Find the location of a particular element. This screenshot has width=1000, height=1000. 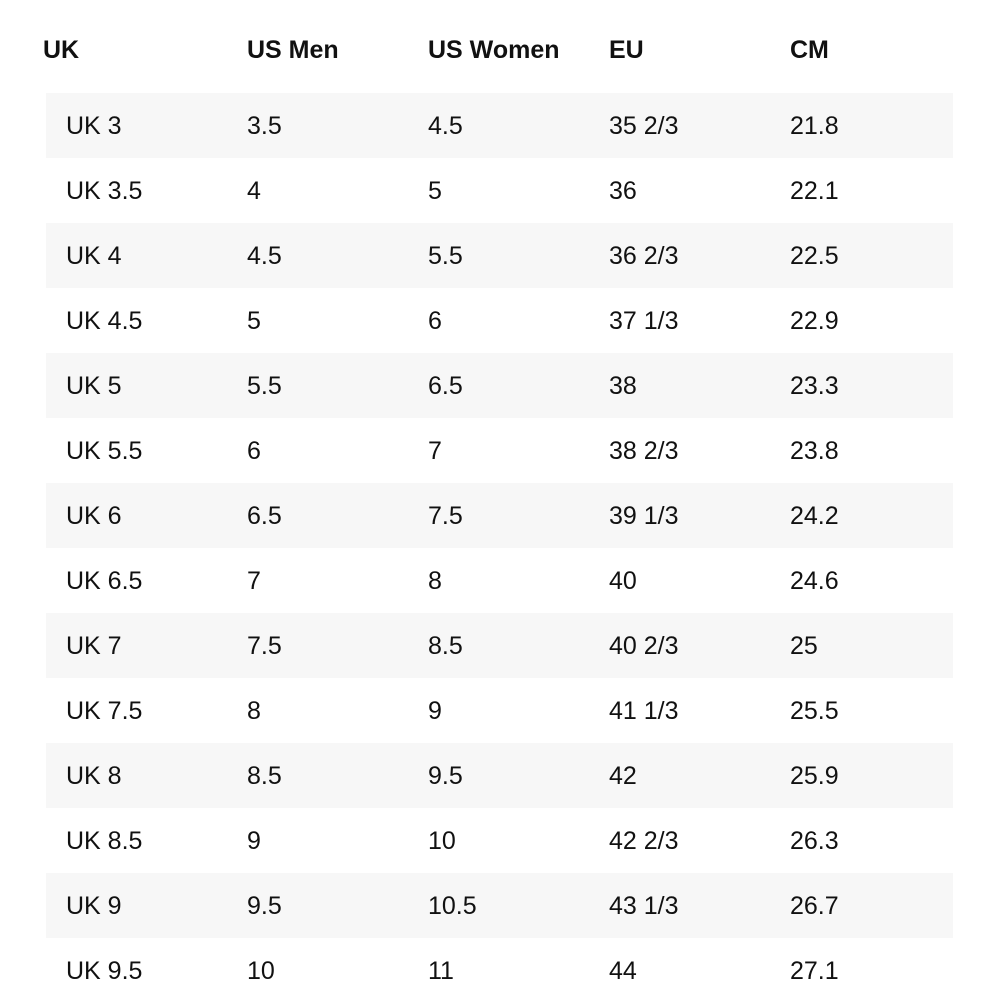

table-cell: UK 4.5 is located at coordinates (104, 321).